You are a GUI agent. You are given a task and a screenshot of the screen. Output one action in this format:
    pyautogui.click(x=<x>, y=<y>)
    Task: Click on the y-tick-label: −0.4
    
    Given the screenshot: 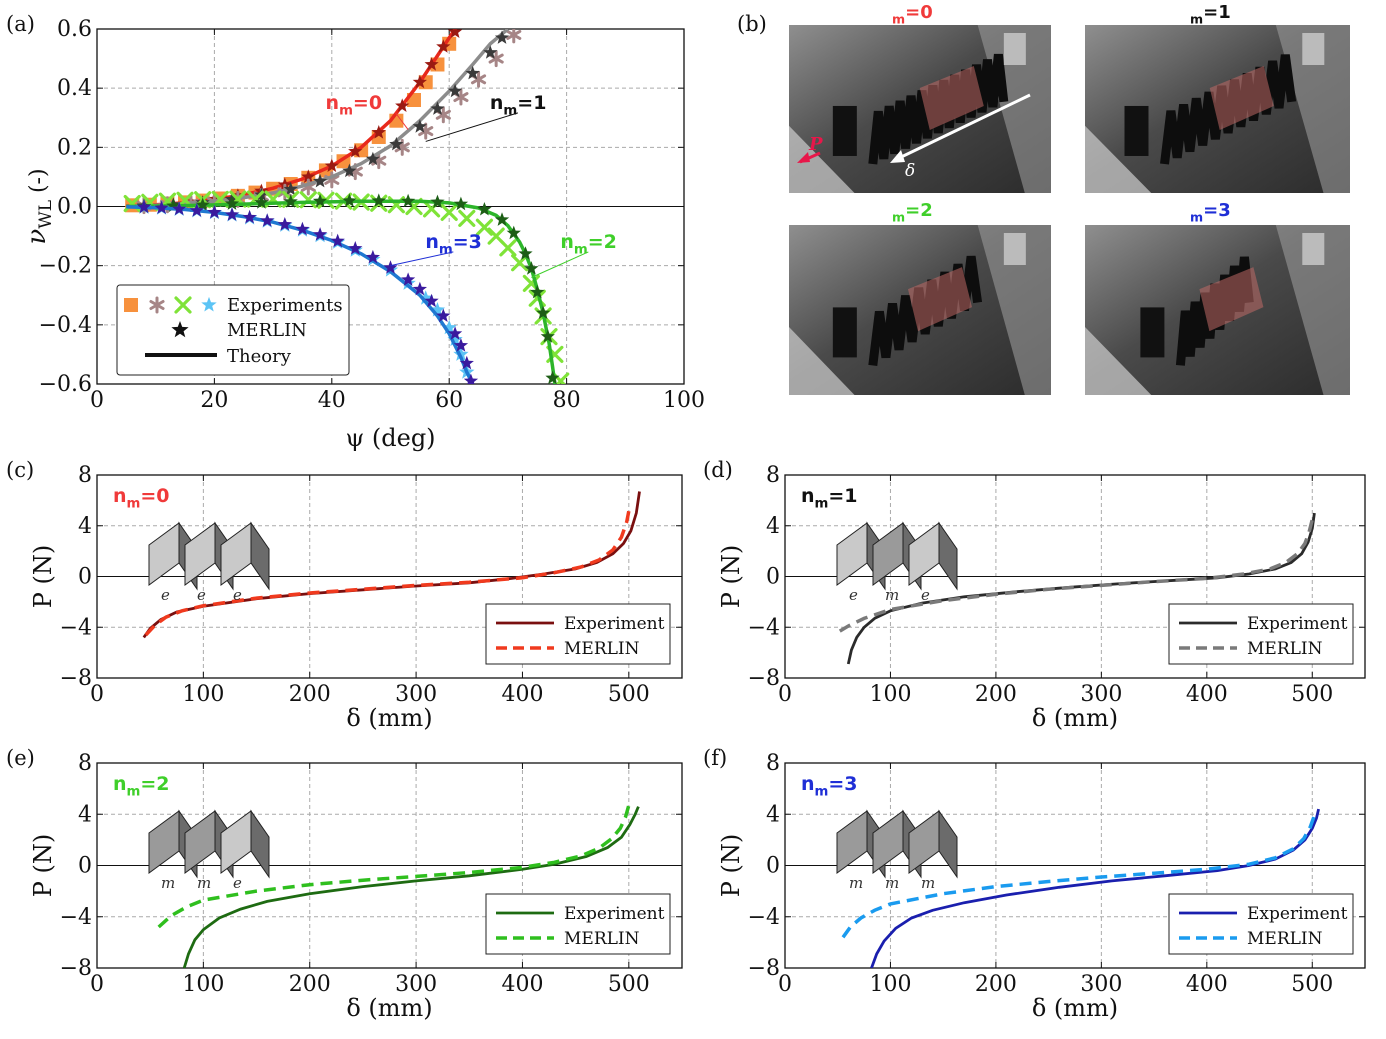 What is the action you would take?
    pyautogui.click(x=65, y=325)
    